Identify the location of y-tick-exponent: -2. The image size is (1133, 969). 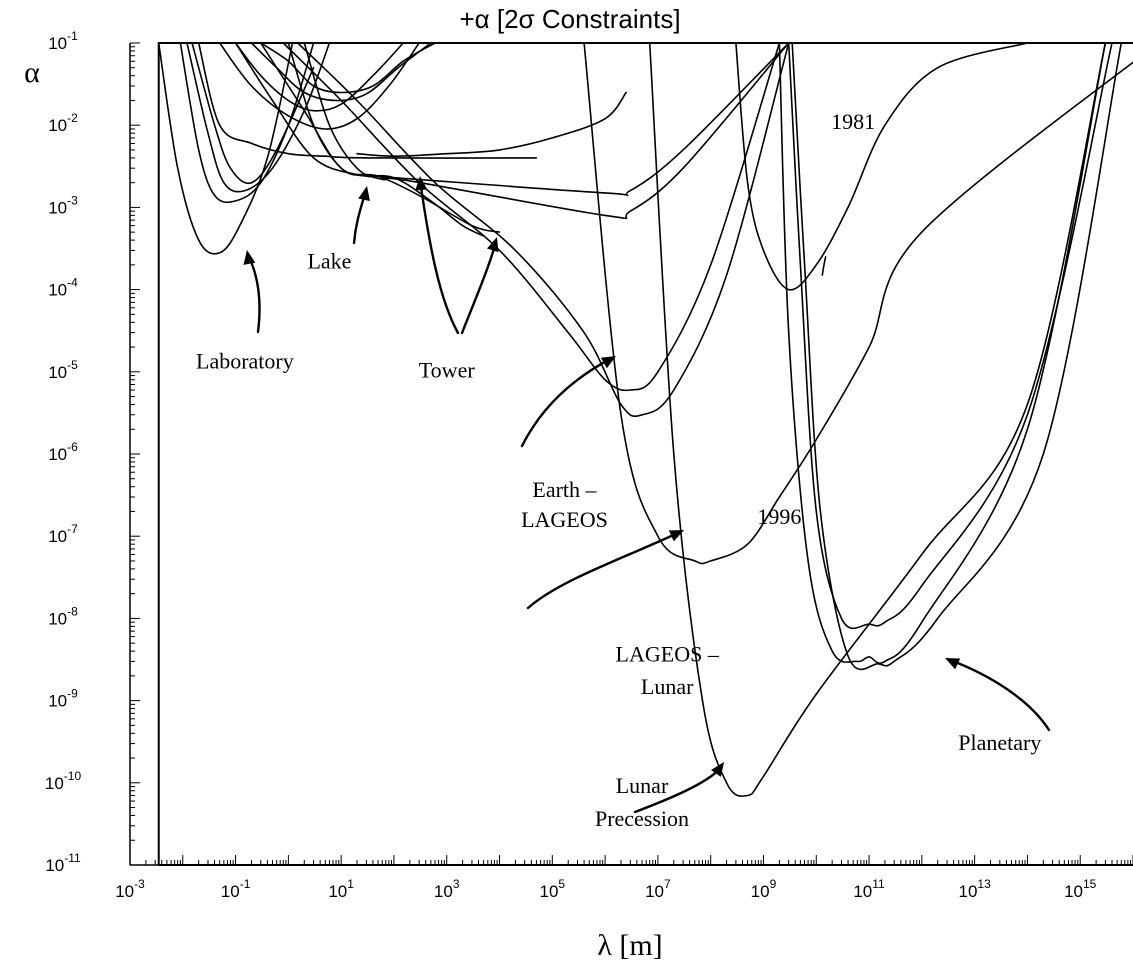
(72, 118).